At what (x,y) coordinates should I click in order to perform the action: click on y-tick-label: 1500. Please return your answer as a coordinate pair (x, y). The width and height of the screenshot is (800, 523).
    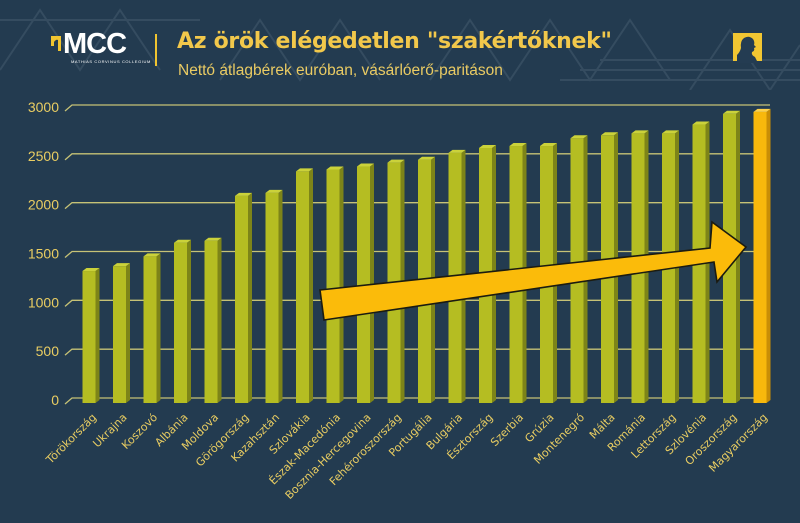
    Looking at the image, I should click on (43, 254).